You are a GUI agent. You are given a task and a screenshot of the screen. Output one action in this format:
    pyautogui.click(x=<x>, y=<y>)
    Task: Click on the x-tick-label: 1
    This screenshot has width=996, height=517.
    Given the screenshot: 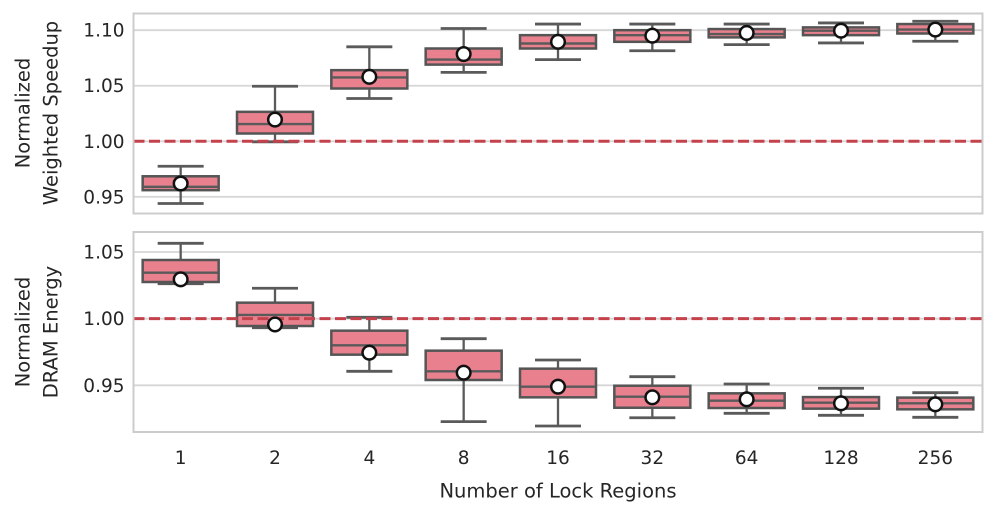 What is the action you would take?
    pyautogui.click(x=181, y=458)
    